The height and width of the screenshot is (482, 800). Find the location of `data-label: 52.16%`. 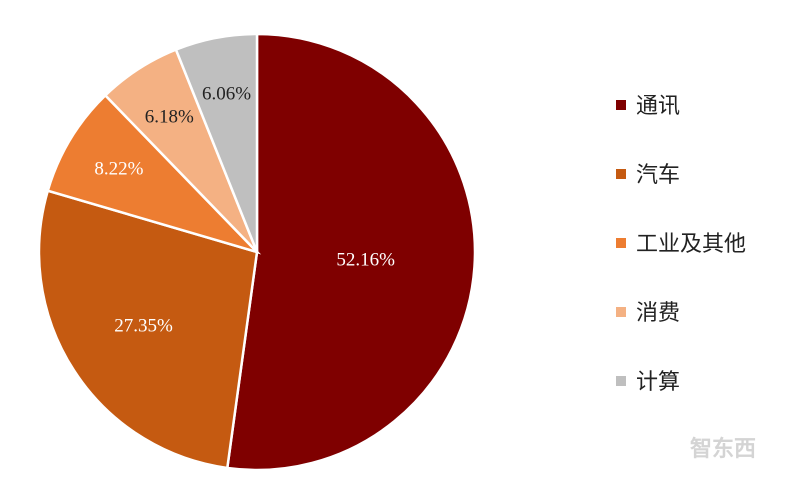

data-label: 52.16% is located at coordinates (365, 259).